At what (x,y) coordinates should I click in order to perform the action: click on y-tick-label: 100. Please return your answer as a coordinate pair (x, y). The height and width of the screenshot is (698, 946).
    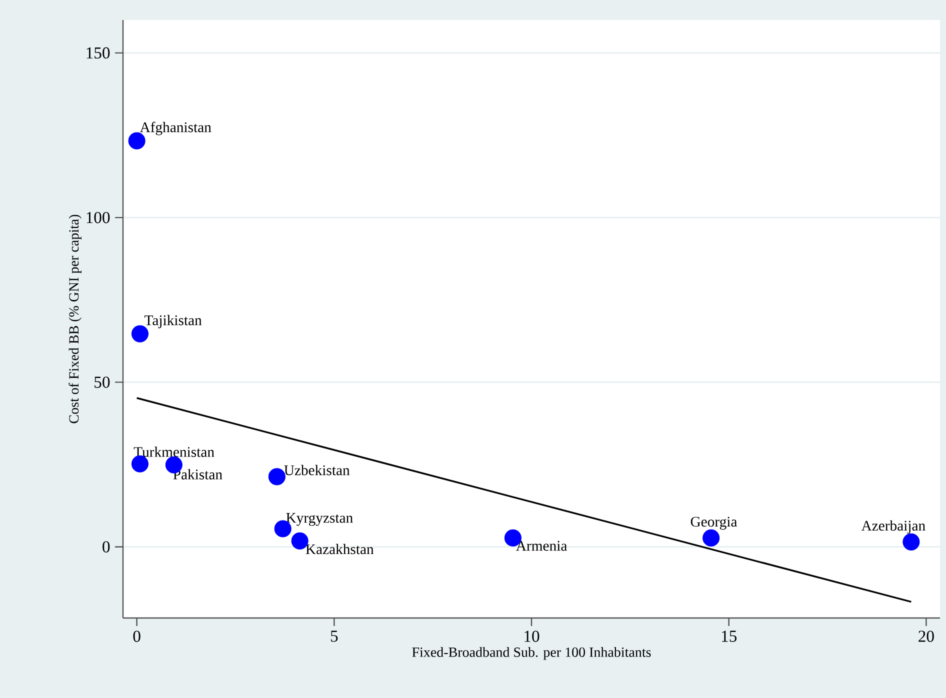
    Looking at the image, I should click on (98, 218).